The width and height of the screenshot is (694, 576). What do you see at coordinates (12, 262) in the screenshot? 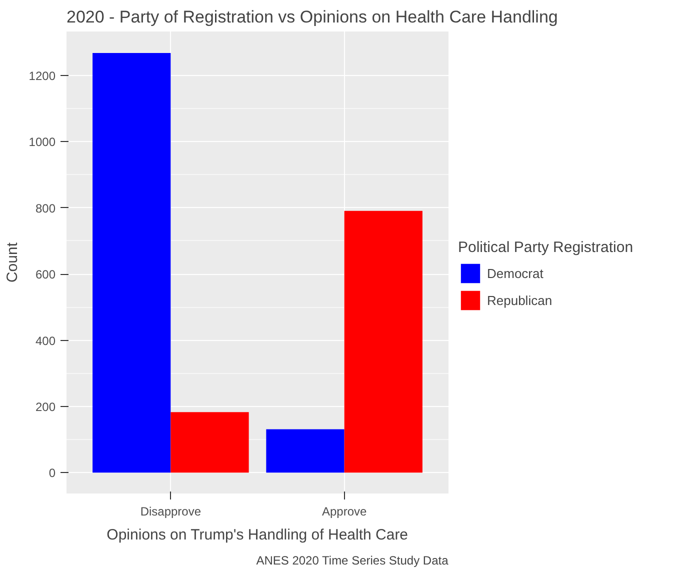
I see `y-axis-title: Count` at bounding box center [12, 262].